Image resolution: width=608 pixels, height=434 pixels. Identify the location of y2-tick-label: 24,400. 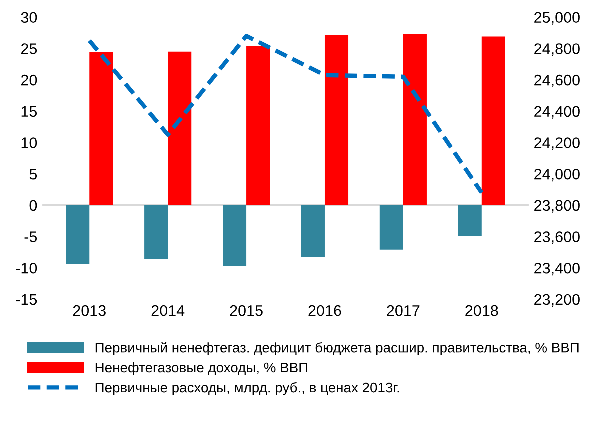
(557, 112).